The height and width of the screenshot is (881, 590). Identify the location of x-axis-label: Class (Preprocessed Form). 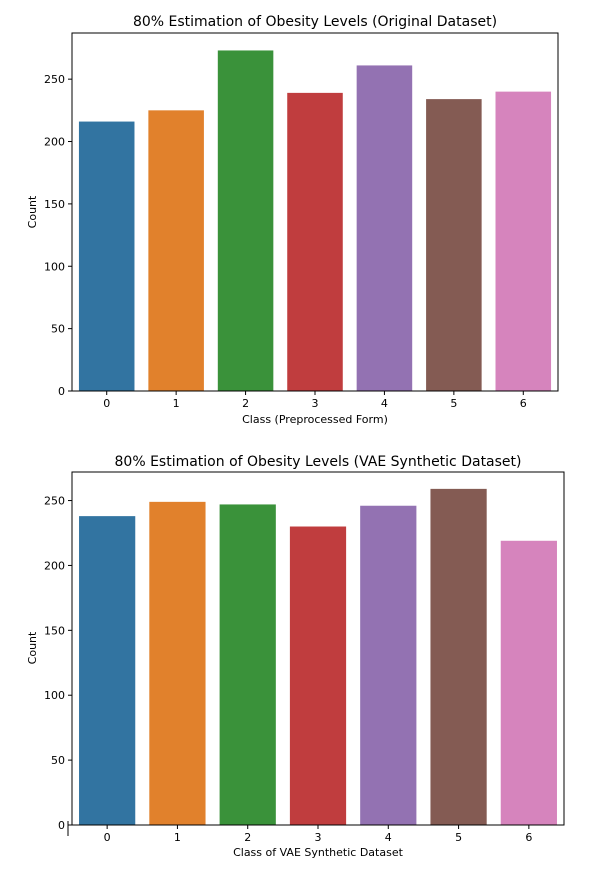
(315, 419).